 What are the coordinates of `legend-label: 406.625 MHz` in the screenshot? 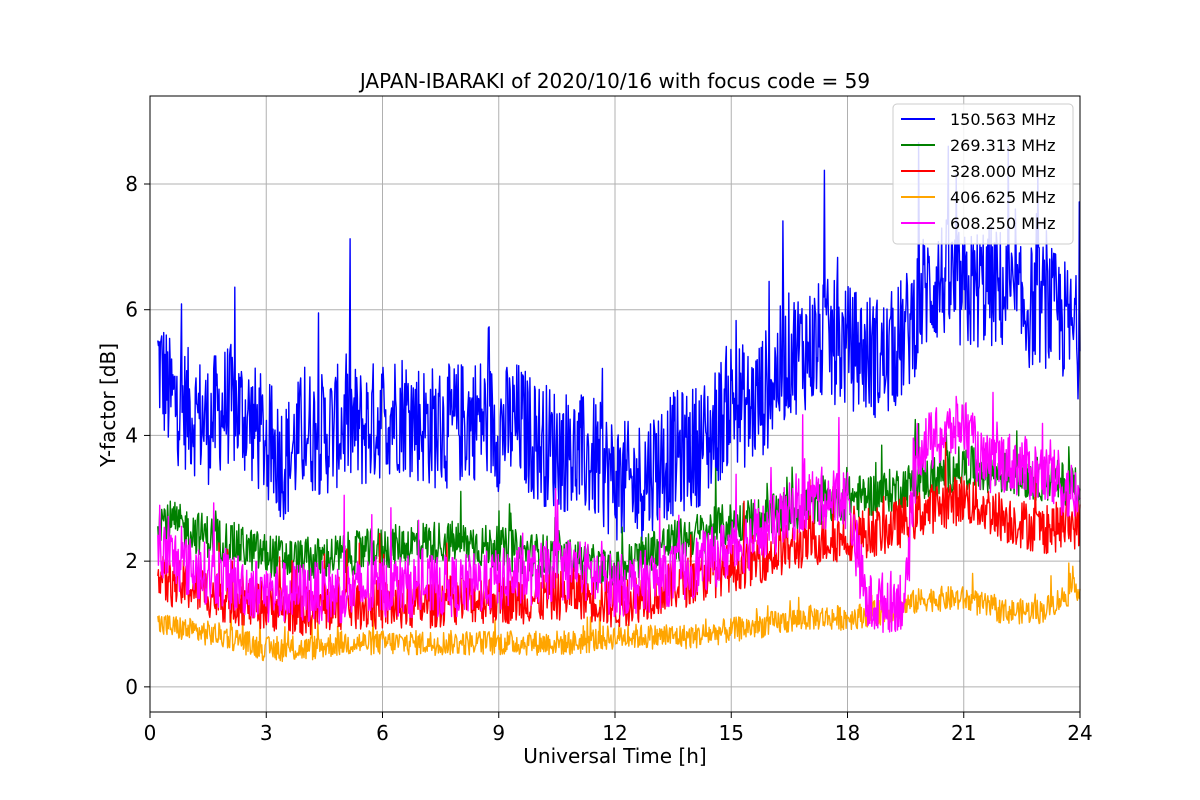 It's located at (1002, 197).